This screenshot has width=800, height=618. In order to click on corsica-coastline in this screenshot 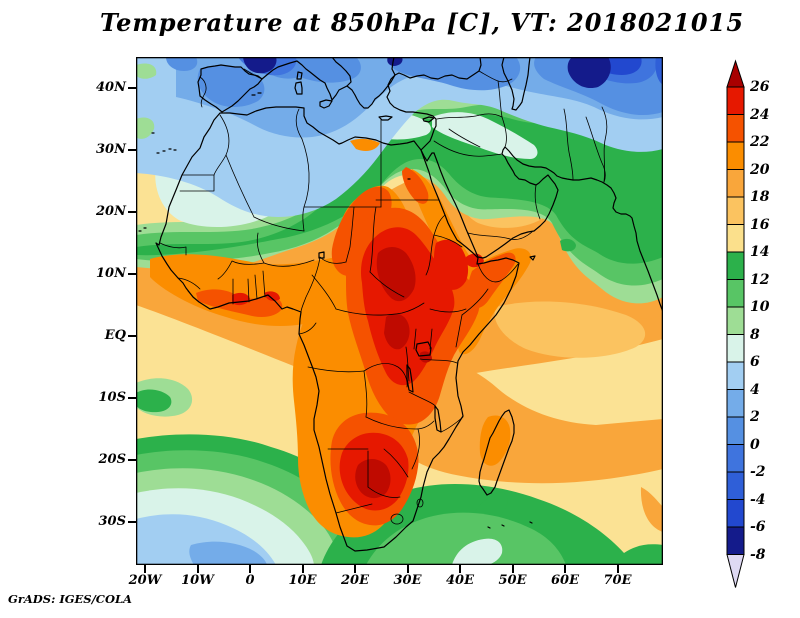, I will do `click(299, 75)`.